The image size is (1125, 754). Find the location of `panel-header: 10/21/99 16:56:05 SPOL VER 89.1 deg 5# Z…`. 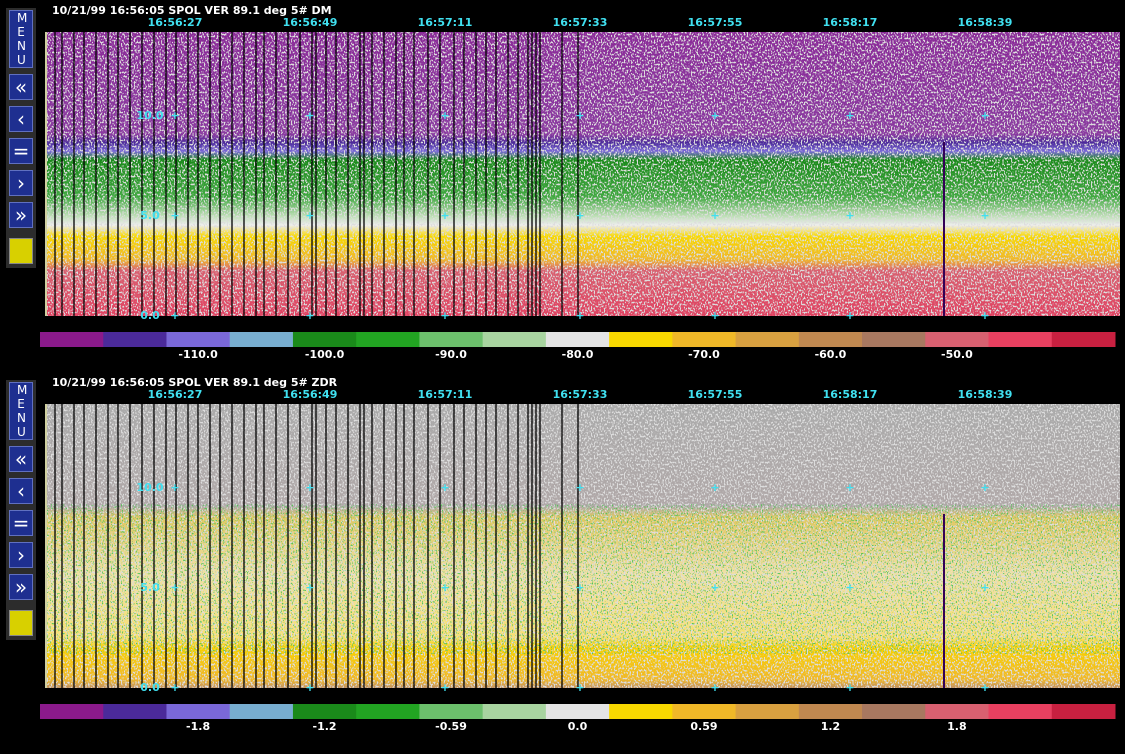

panel-header: 10/21/99 16:56:05 SPOL VER 89.1 deg 5# Z… is located at coordinates (195, 382).